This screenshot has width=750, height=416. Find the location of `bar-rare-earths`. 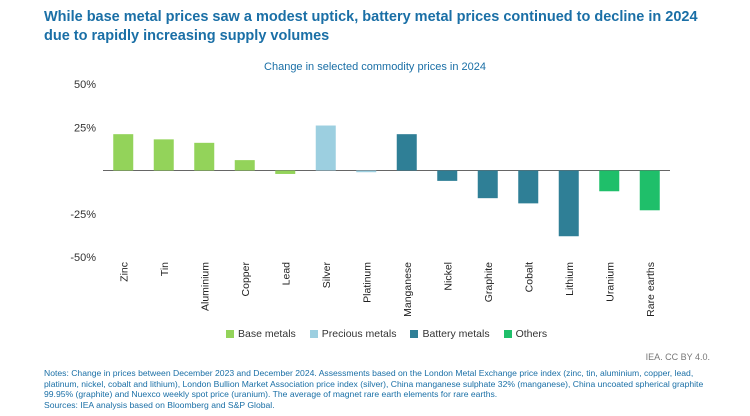

bar-rare-earths is located at coordinates (649, 190).